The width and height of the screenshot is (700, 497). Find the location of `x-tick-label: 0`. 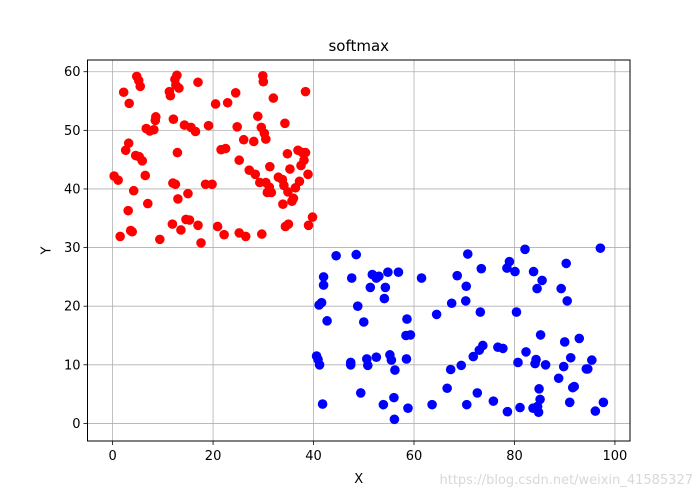

x-tick-label: 0 is located at coordinates (112, 456).